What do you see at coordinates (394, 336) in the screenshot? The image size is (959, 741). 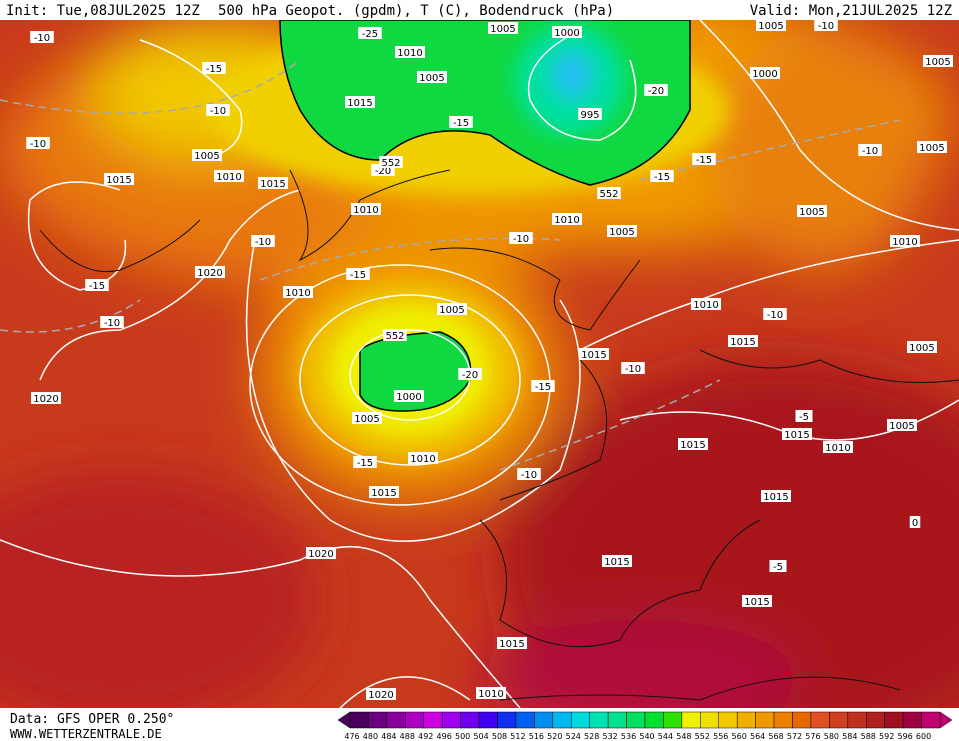 I see `contour-label: 552` at bounding box center [394, 336].